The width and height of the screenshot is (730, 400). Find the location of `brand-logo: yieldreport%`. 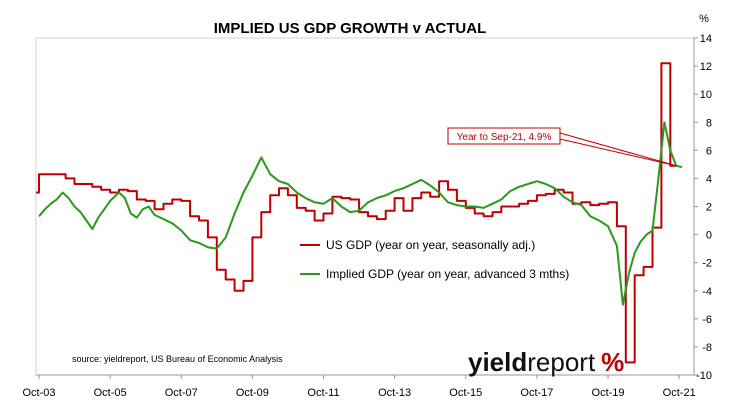

brand-logo: yieldreport% is located at coordinates (546, 362).